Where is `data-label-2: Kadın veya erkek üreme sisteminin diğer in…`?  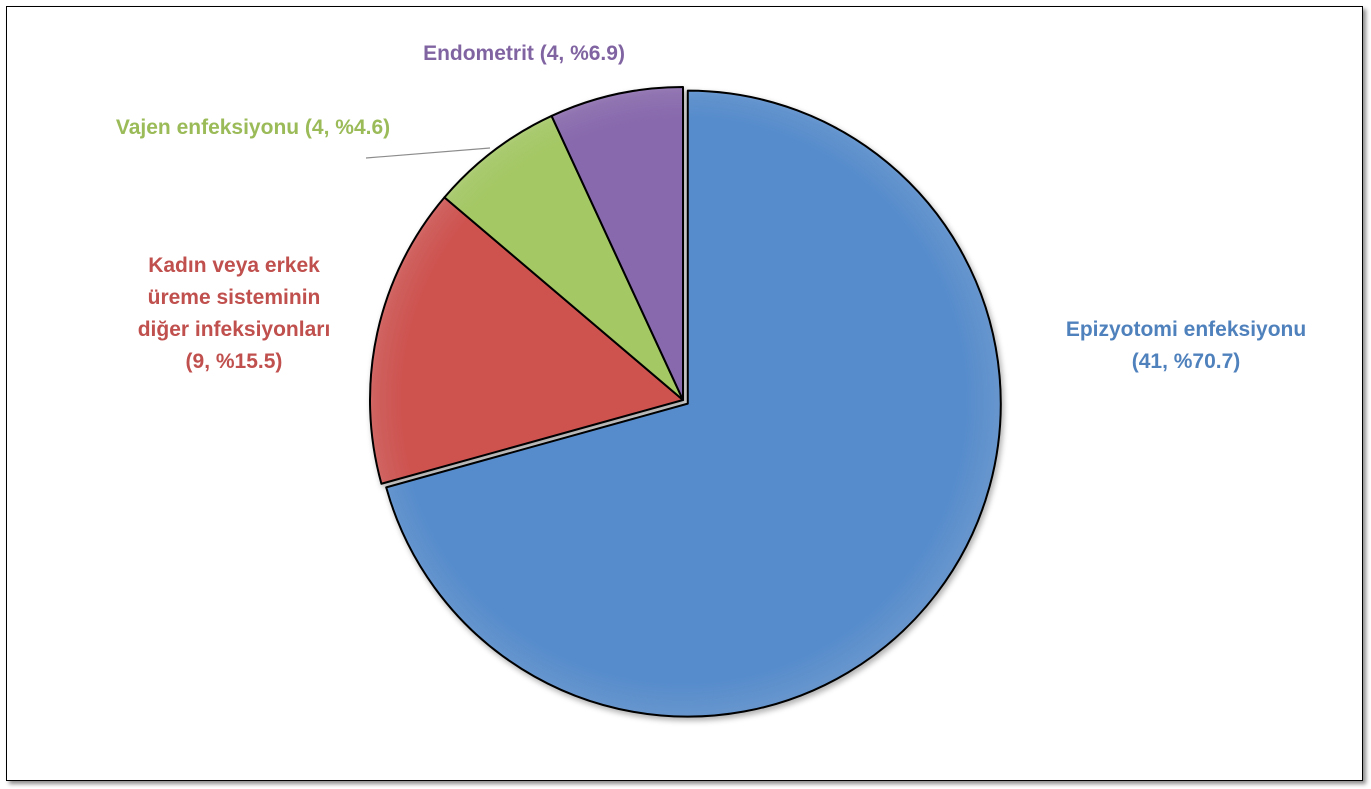 data-label-2: Kadın veya erkek üreme sisteminin diğer in… is located at coordinates (234, 313).